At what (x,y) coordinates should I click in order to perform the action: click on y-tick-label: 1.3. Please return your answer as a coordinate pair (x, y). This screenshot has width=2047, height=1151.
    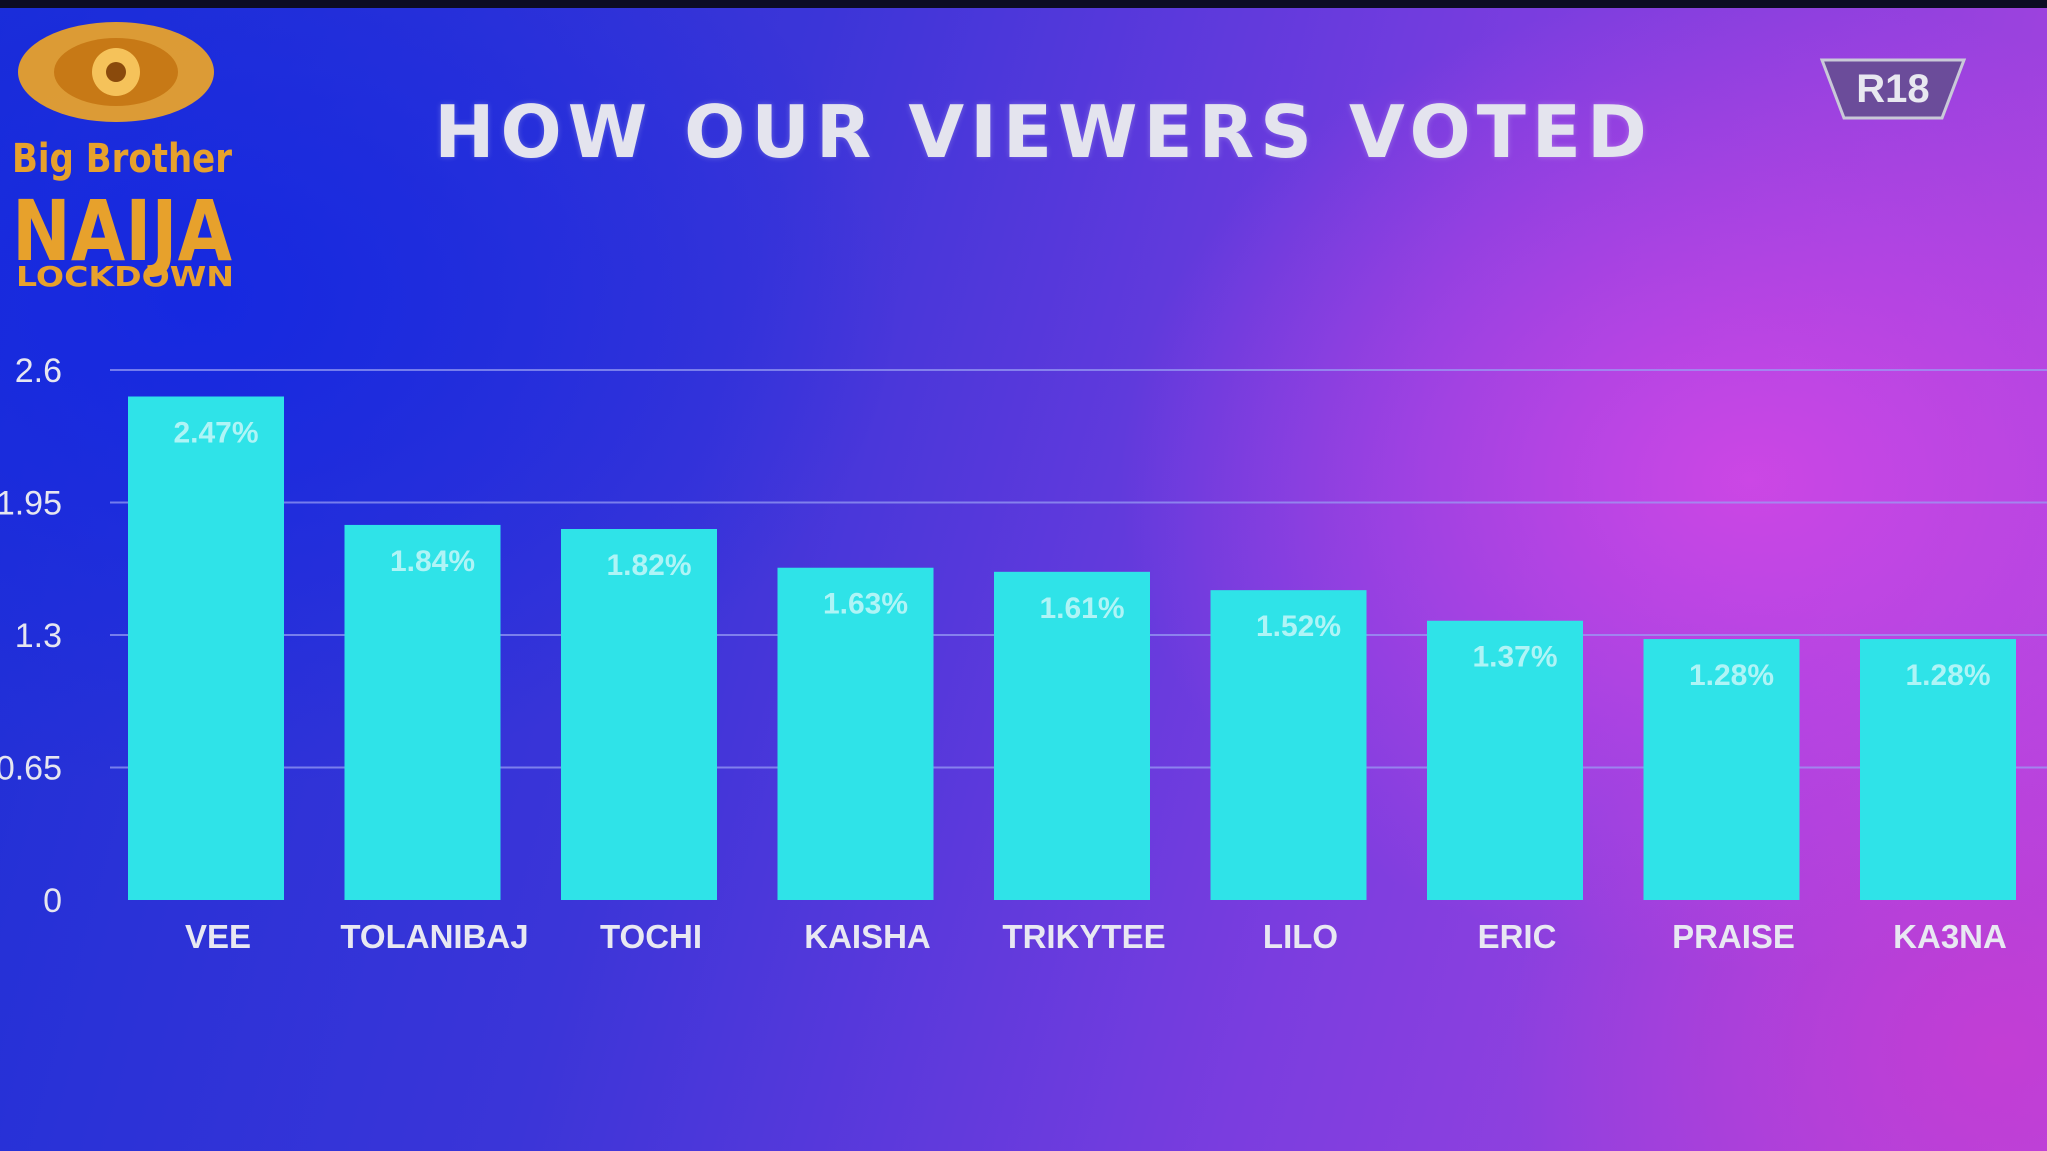
    Looking at the image, I should click on (38, 636).